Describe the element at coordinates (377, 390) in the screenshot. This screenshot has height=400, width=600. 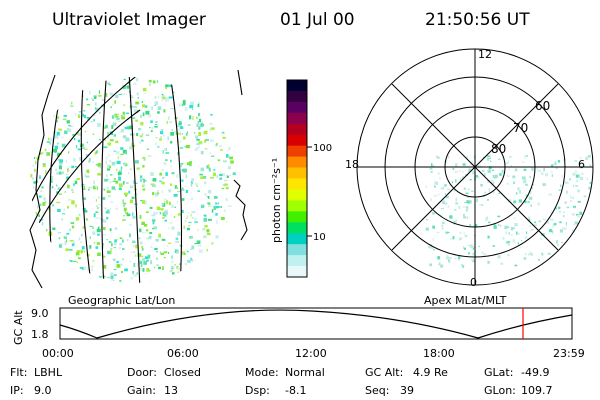
I see `status-seq-key: Seq:` at that location.